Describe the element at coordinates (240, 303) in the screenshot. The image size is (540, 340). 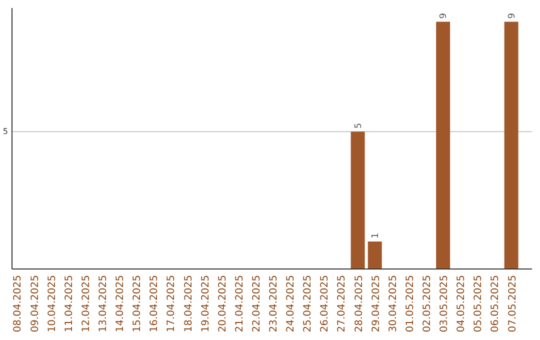
I see `x-tick-label: 21.04.2025` at that location.